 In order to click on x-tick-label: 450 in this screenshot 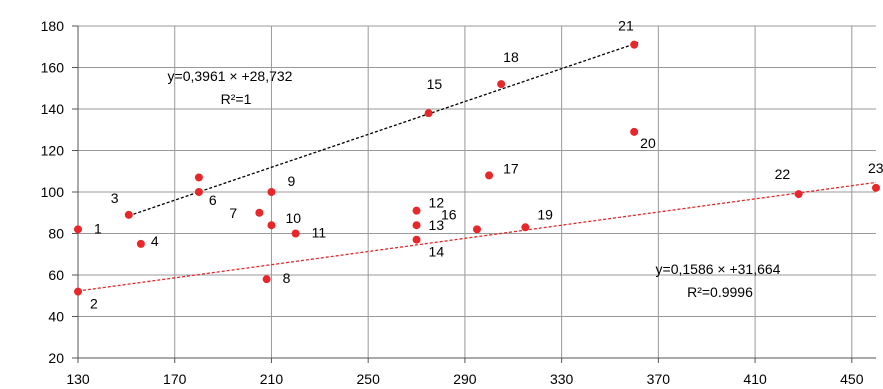, I will do `click(852, 379)`.